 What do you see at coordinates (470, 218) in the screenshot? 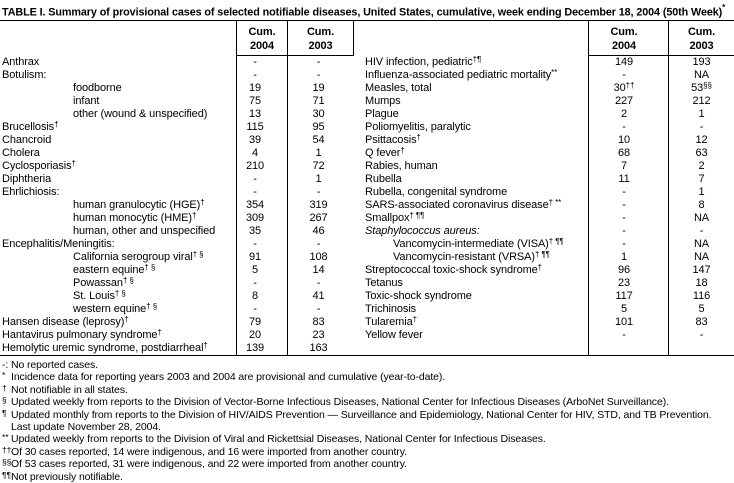
I see `disease-label: Smallpox† ¶¶` at bounding box center [470, 218].